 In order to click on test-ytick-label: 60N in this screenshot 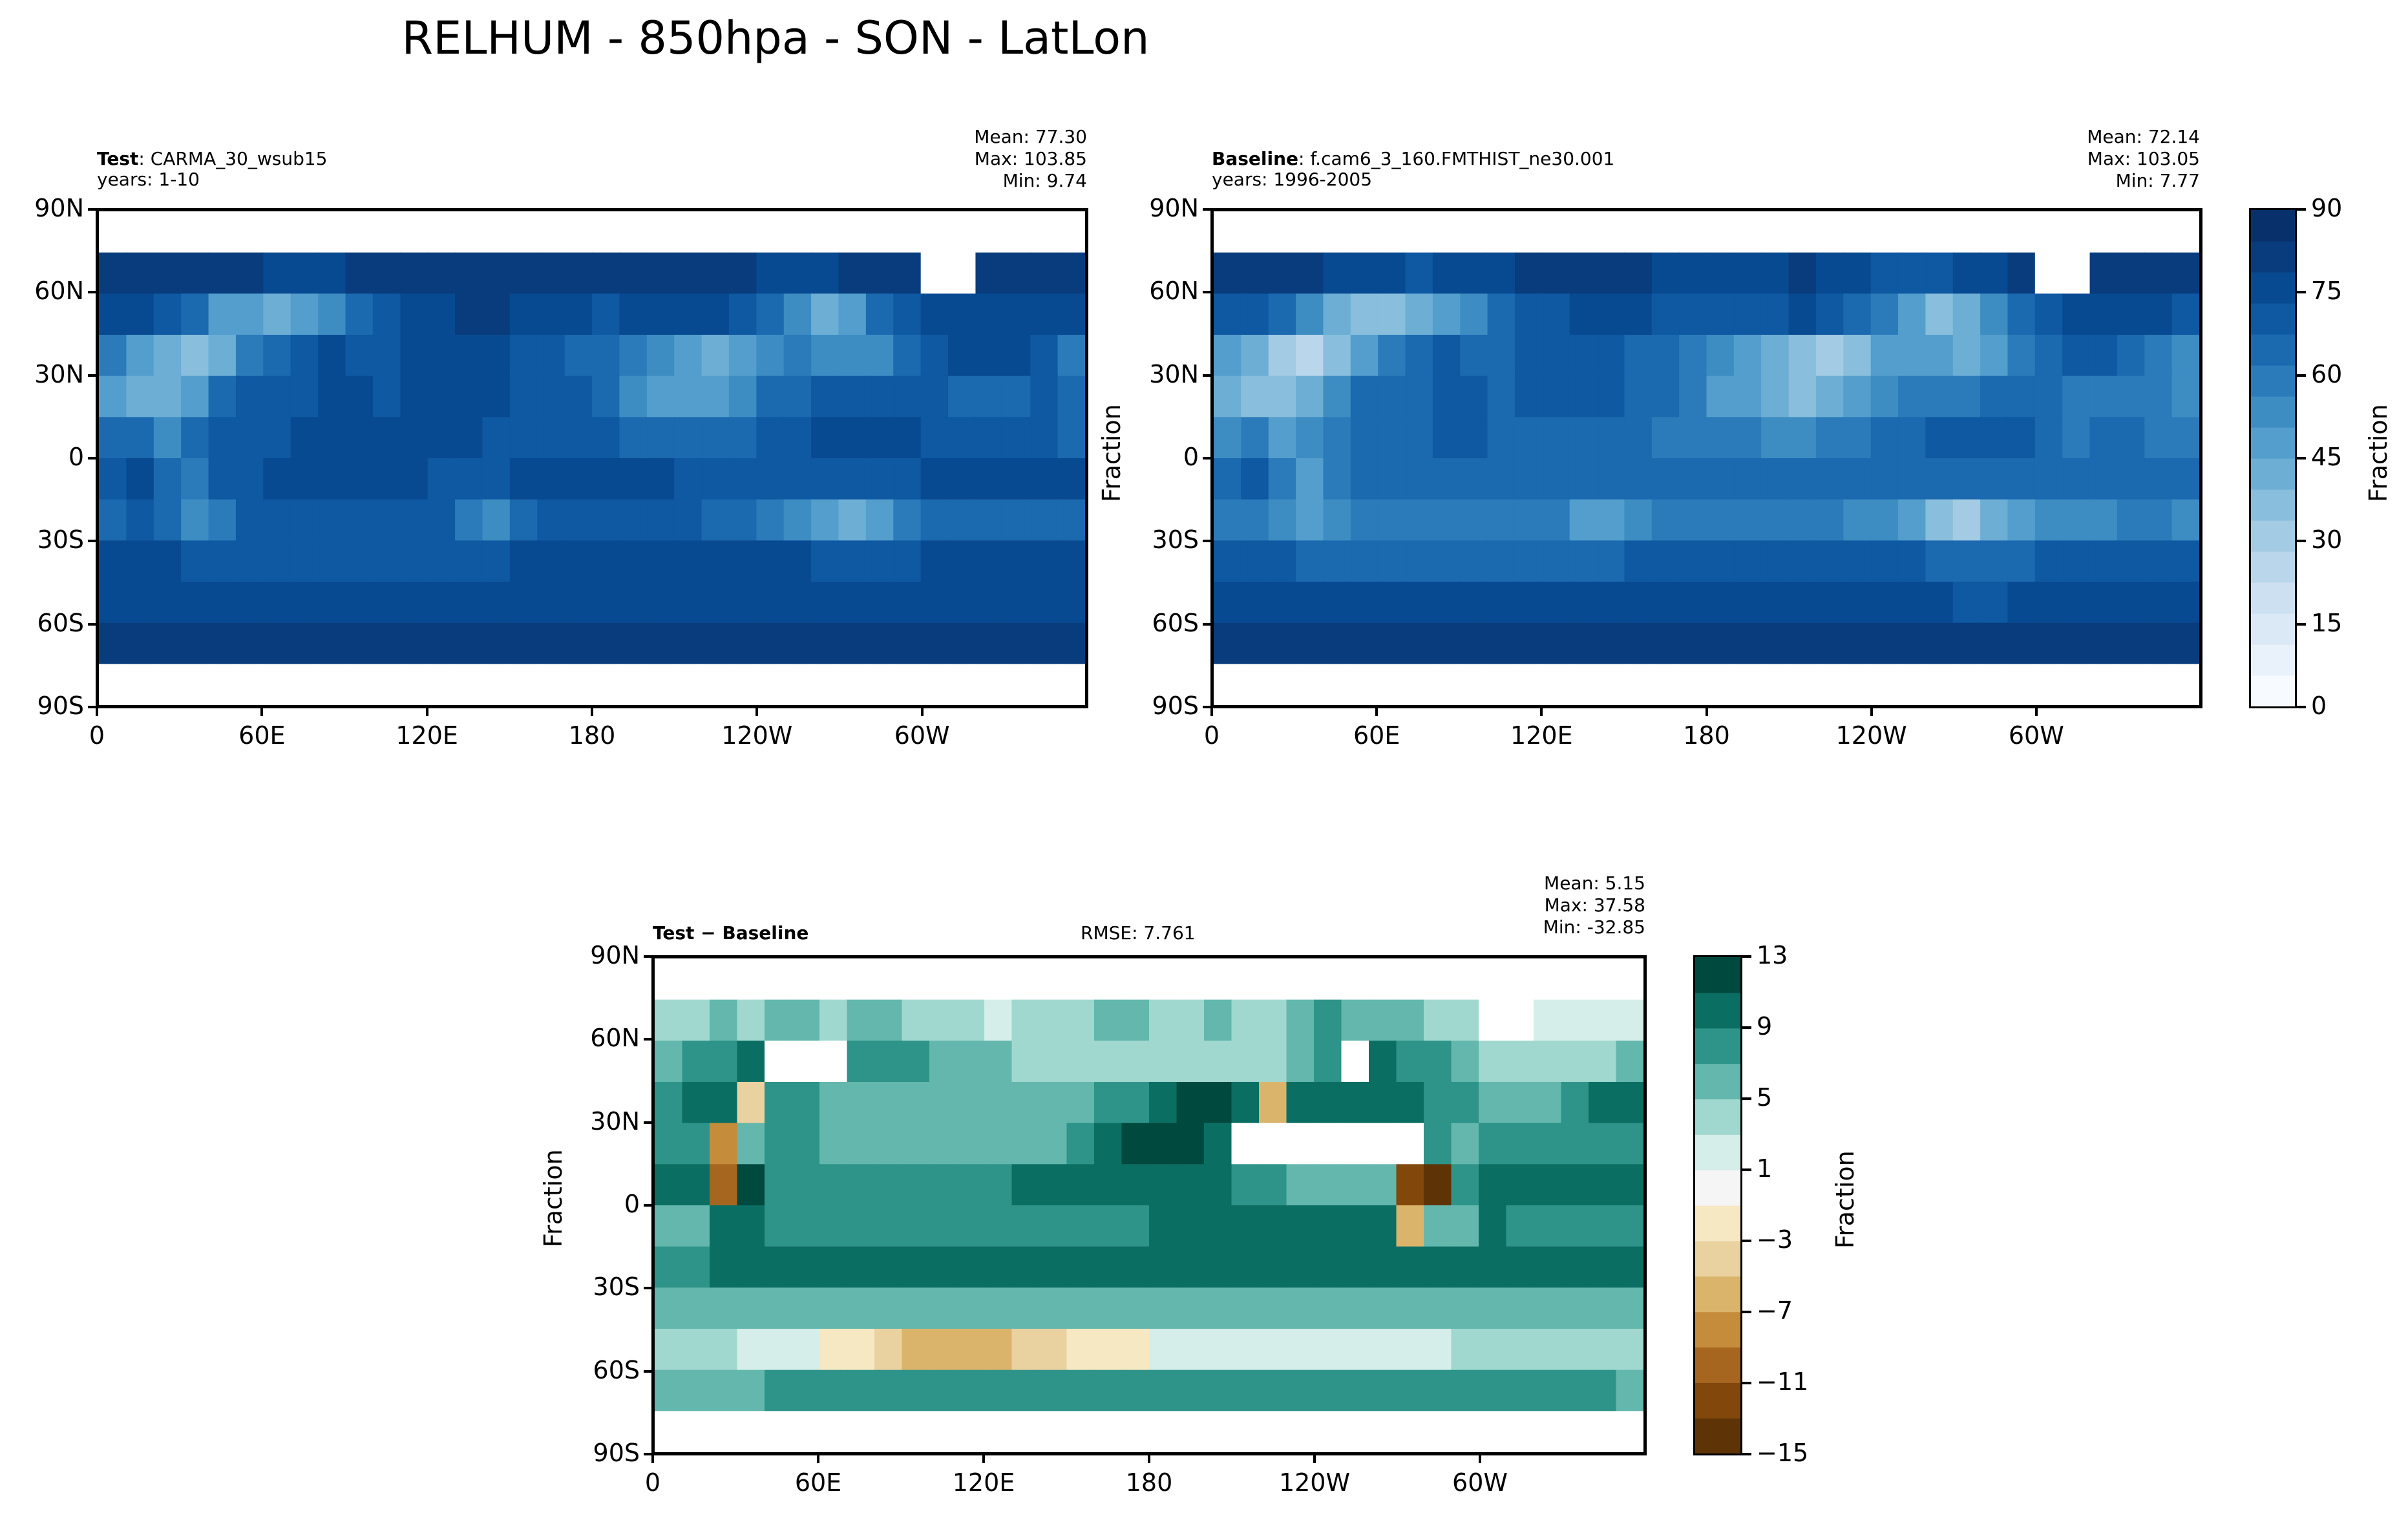, I will do `click(59, 291)`.